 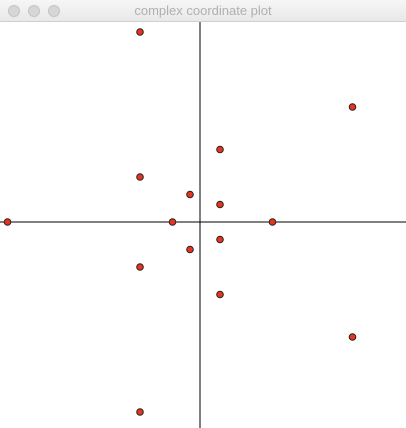 I want to click on close-window-button, so click(x=14, y=11).